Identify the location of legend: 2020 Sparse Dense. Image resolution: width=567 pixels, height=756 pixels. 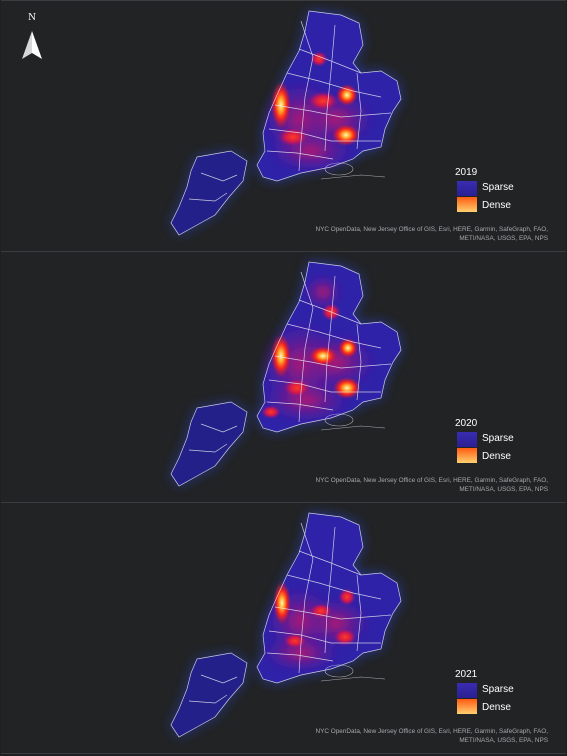
(490, 443).